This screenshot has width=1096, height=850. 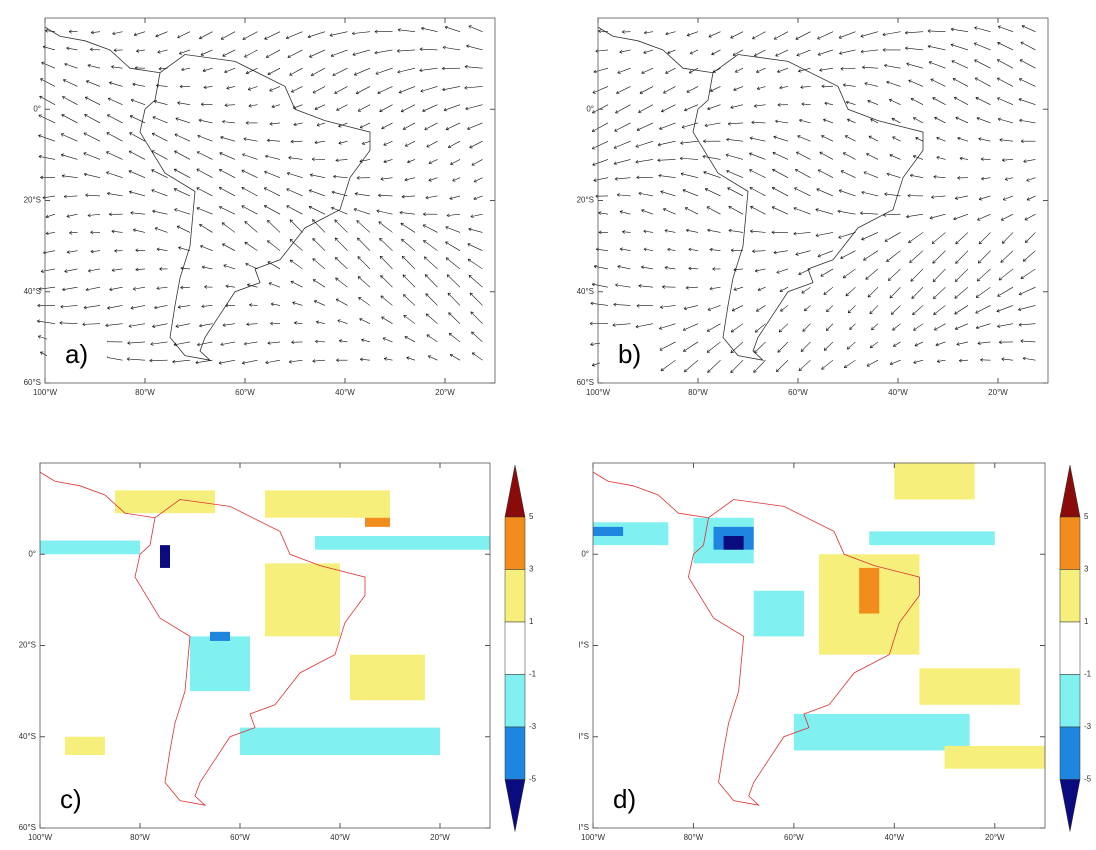 I want to click on lat-label: 40°S, so click(x=585, y=291).